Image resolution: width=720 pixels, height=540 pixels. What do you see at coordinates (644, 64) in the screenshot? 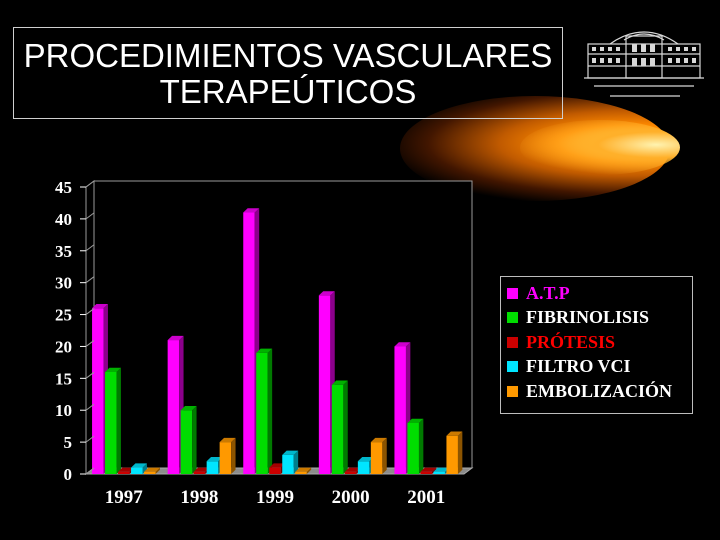
I see `hospital-building-icon` at bounding box center [644, 64].